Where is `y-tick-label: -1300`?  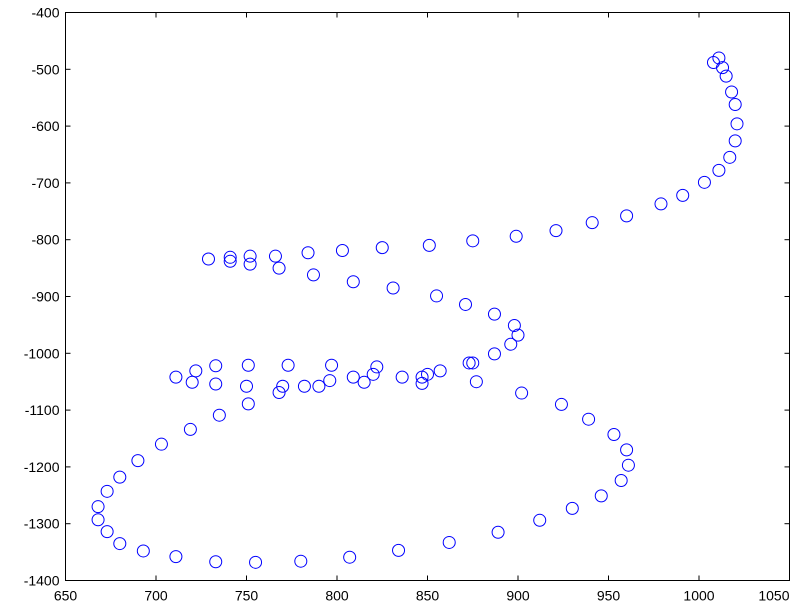
y-tick-label: -1300 is located at coordinates (42, 524).